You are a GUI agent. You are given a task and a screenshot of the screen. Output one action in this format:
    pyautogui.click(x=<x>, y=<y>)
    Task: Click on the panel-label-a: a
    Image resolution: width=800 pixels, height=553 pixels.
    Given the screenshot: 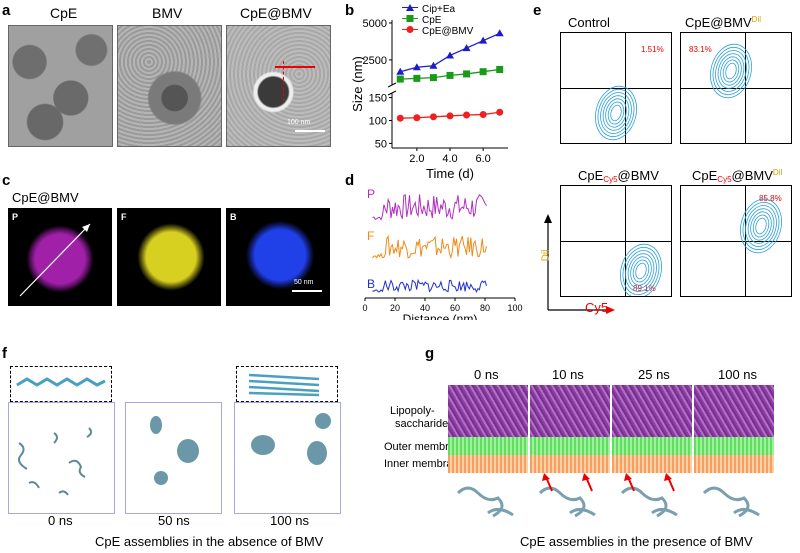 What is the action you would take?
    pyautogui.click(x=6, y=10)
    